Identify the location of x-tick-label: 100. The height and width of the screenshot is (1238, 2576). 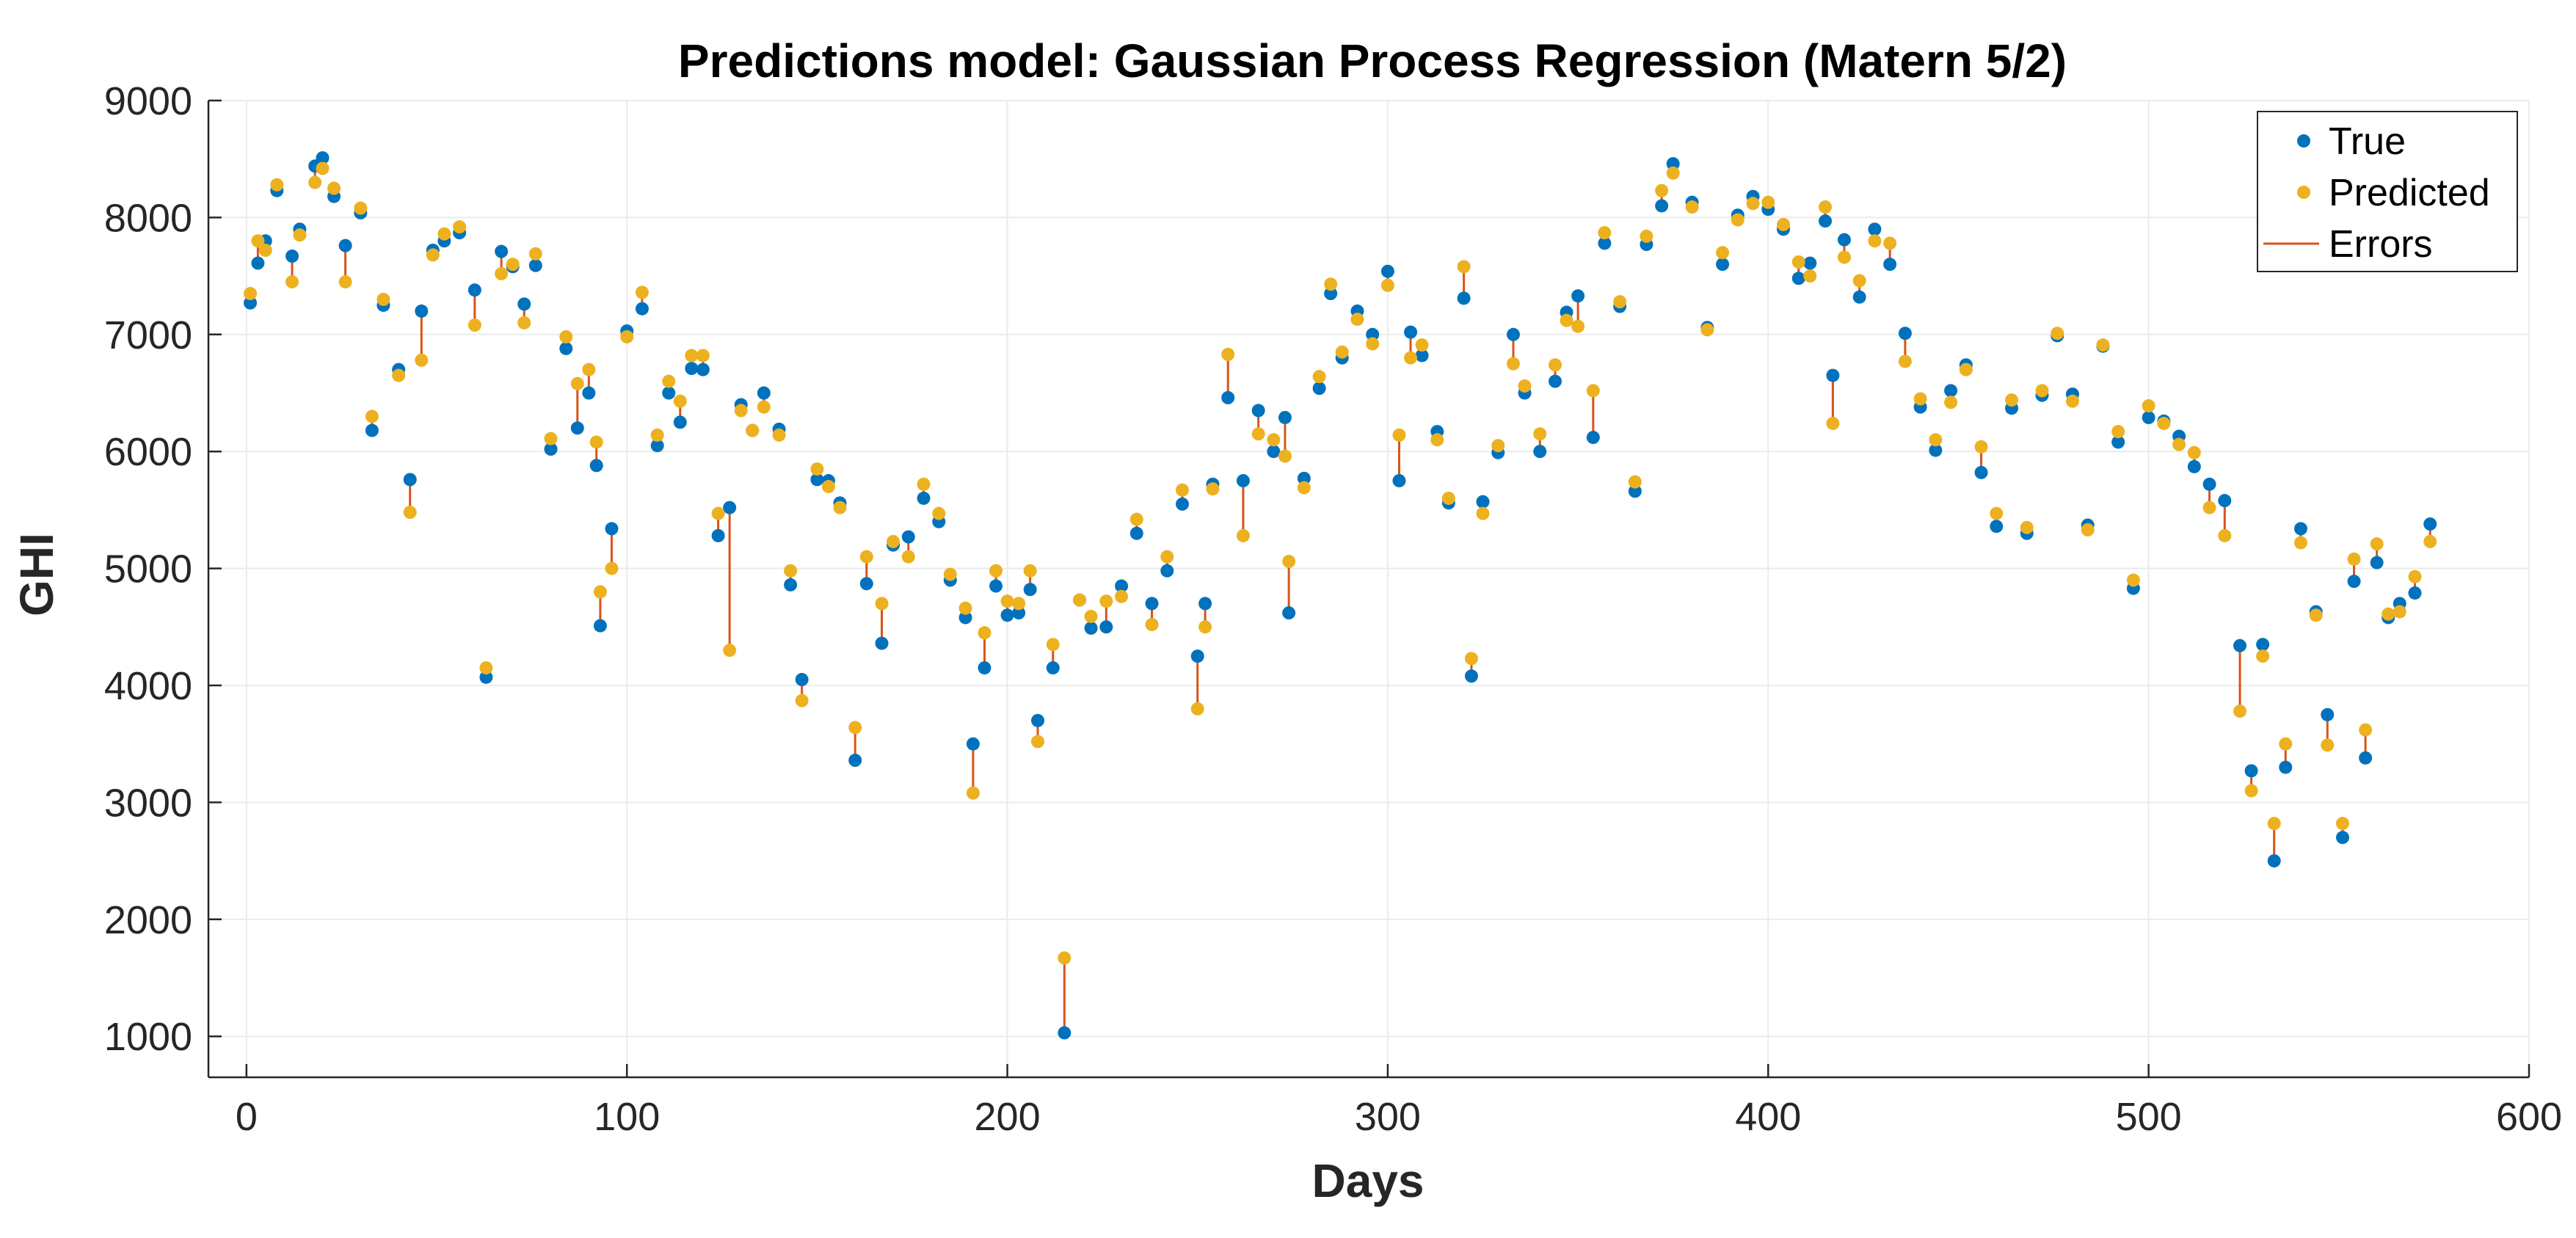
(627, 1117).